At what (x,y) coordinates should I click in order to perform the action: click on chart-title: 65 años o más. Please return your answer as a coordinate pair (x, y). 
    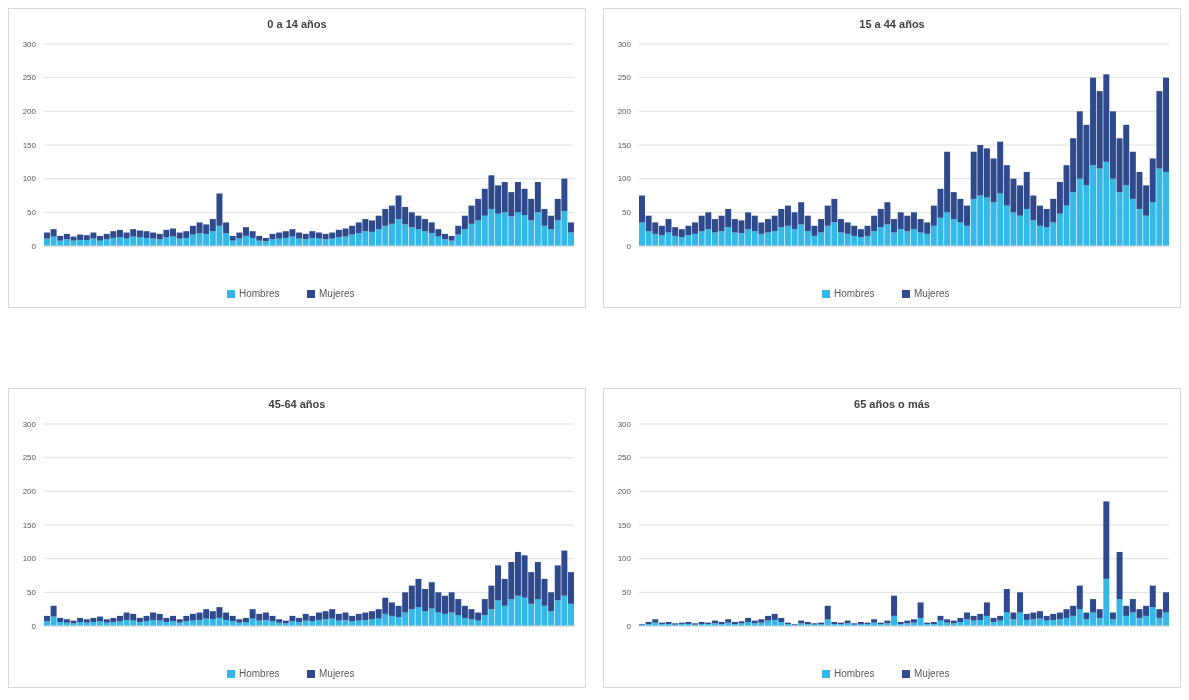
    Looking at the image, I should click on (892, 404).